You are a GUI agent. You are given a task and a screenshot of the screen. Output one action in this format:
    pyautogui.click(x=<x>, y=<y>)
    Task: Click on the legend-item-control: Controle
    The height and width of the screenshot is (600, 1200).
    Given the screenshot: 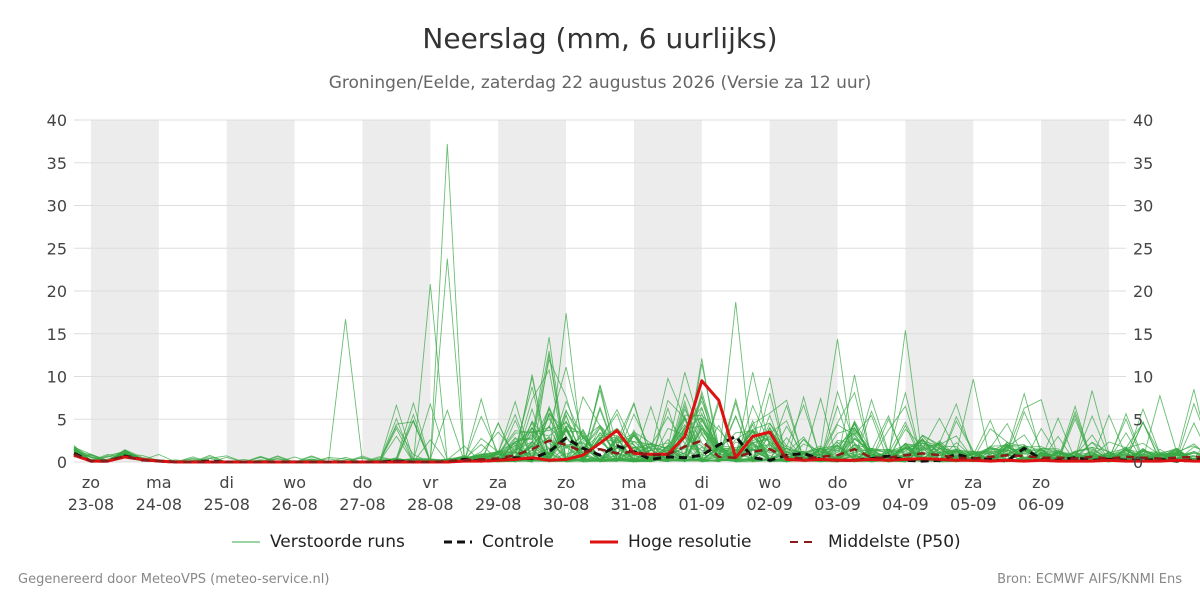 What is the action you would take?
    pyautogui.click(x=499, y=542)
    